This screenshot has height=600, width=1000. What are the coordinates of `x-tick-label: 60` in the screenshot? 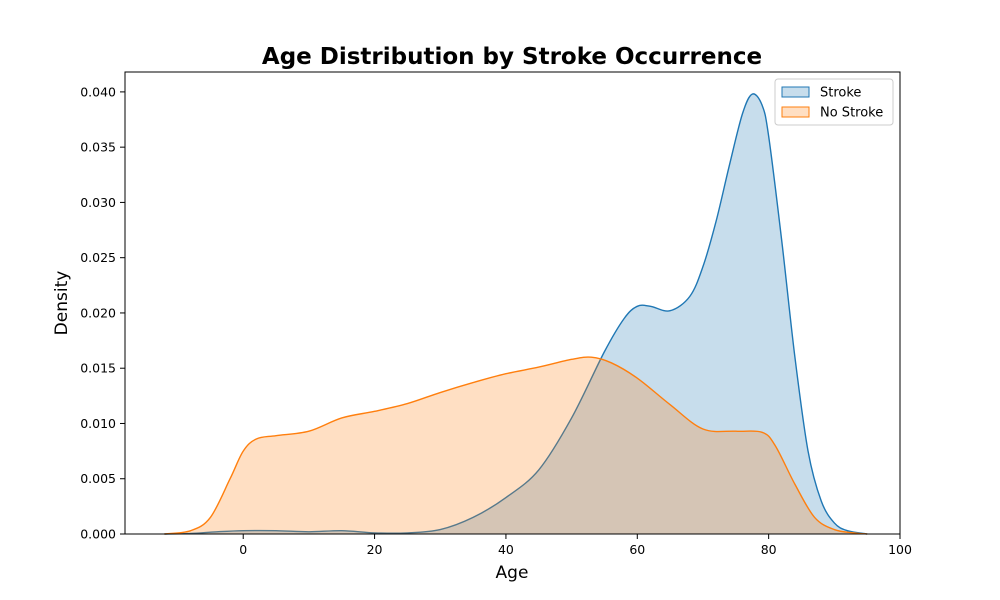 It's located at (637, 549).